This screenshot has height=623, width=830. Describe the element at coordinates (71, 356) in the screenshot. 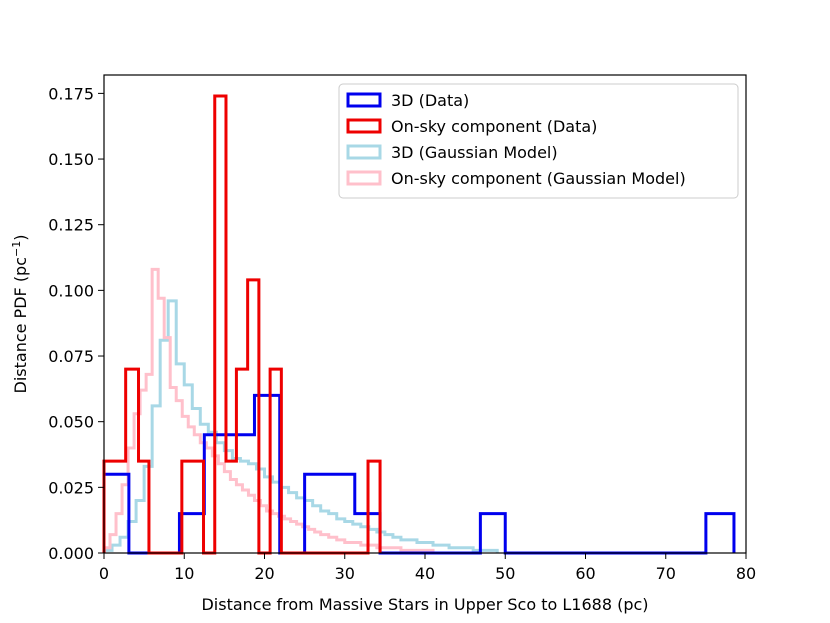

I see `y-tick-label: 0.075` at that location.